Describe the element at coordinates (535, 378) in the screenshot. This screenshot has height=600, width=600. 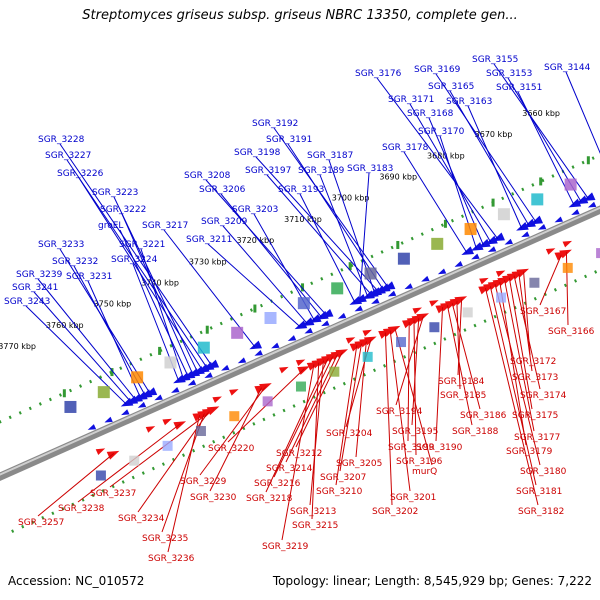
I see `reverse-gene-label: SGR_3173` at that location.